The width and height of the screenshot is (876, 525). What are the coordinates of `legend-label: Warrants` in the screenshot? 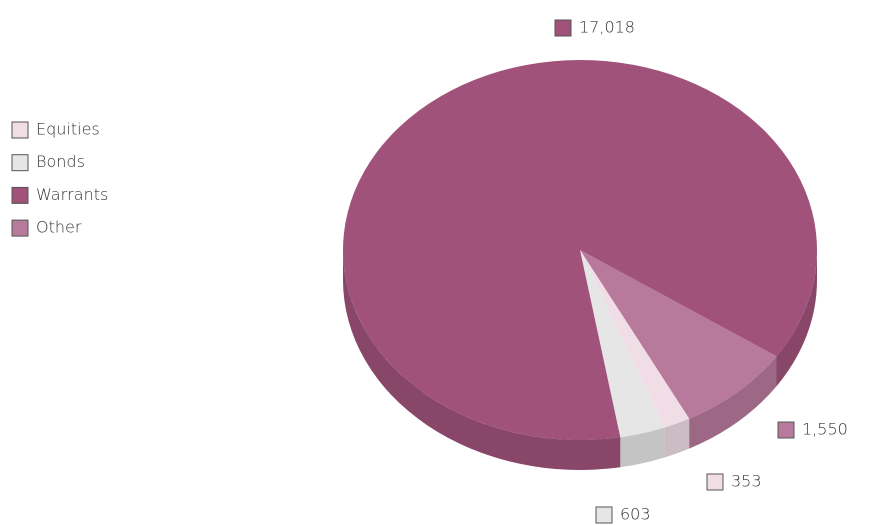 It's located at (72, 194).